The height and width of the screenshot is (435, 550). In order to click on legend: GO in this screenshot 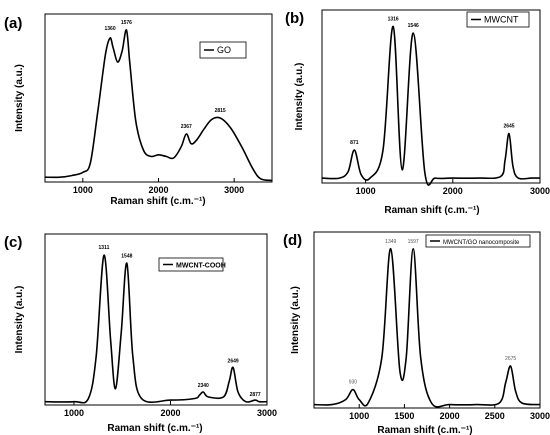, I will do `click(223, 50)`.